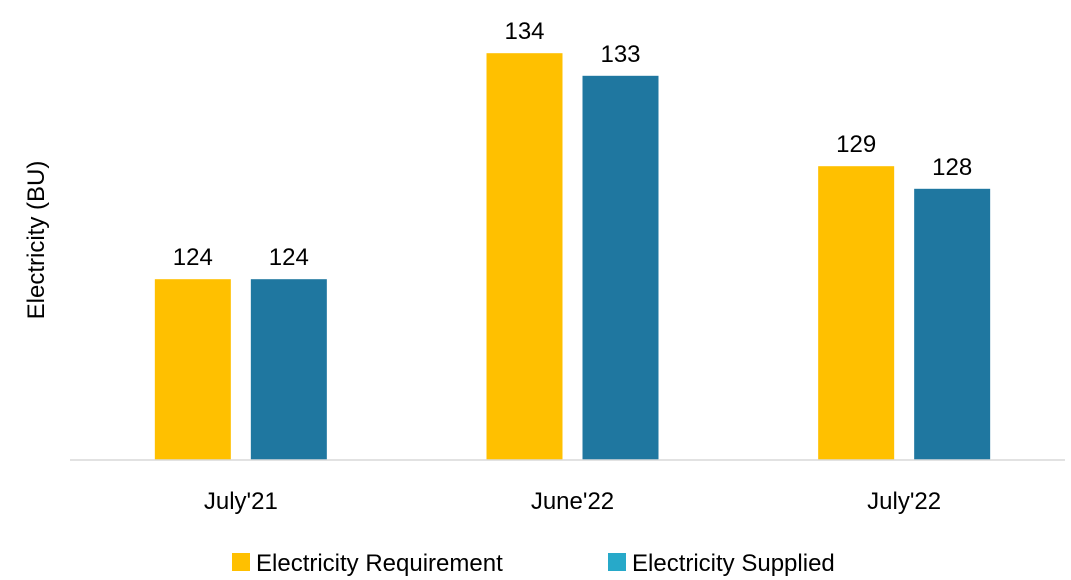  Describe the element at coordinates (241, 501) in the screenshot. I see `x-tick-label-0: July'21` at that location.